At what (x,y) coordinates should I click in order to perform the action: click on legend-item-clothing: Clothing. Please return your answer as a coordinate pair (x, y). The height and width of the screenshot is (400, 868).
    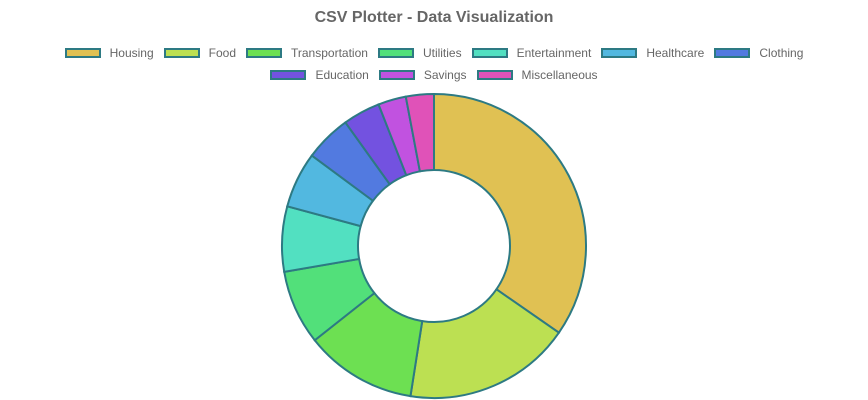
    Looking at the image, I should click on (758, 53).